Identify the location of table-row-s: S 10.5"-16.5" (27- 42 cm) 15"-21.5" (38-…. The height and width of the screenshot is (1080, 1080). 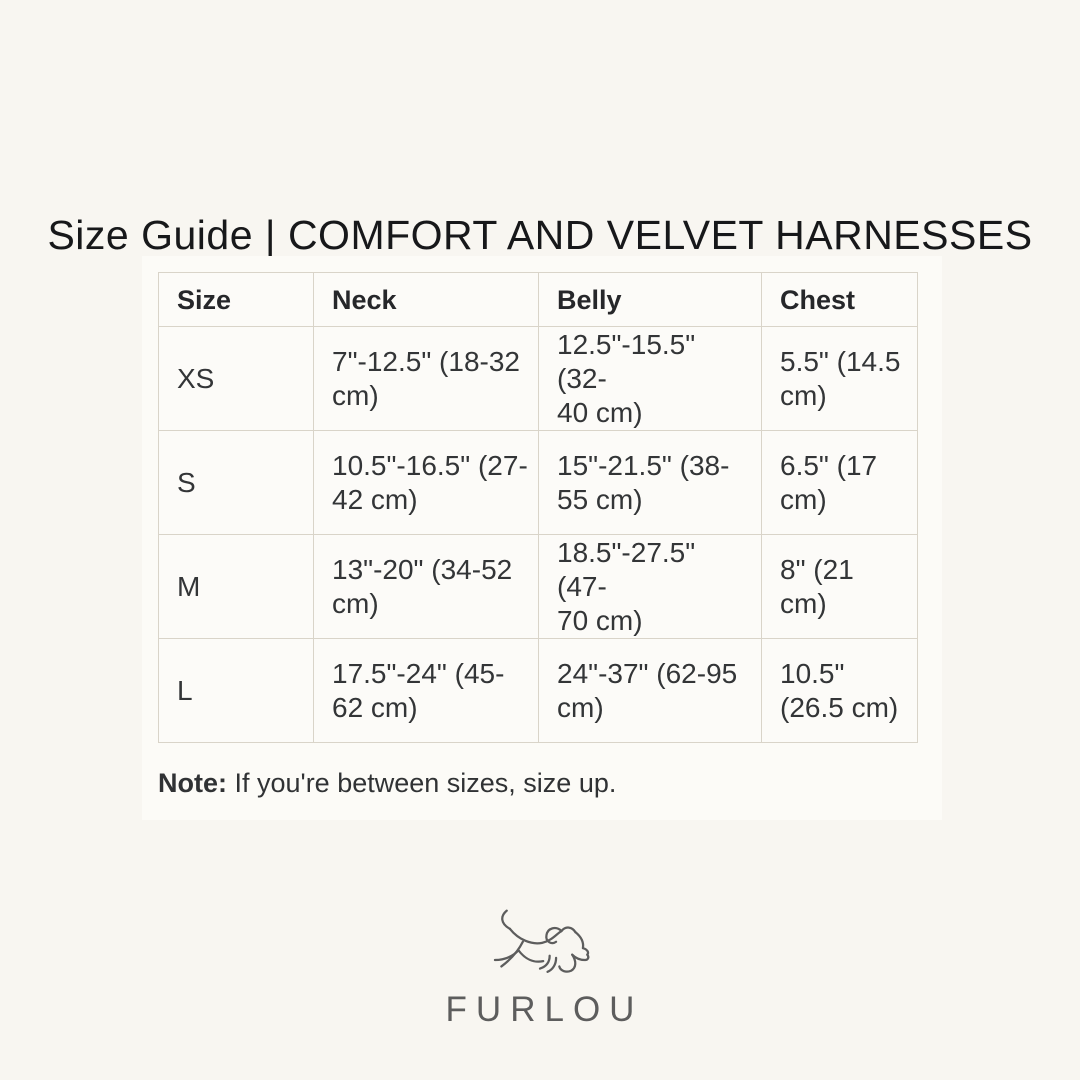
(538, 482).